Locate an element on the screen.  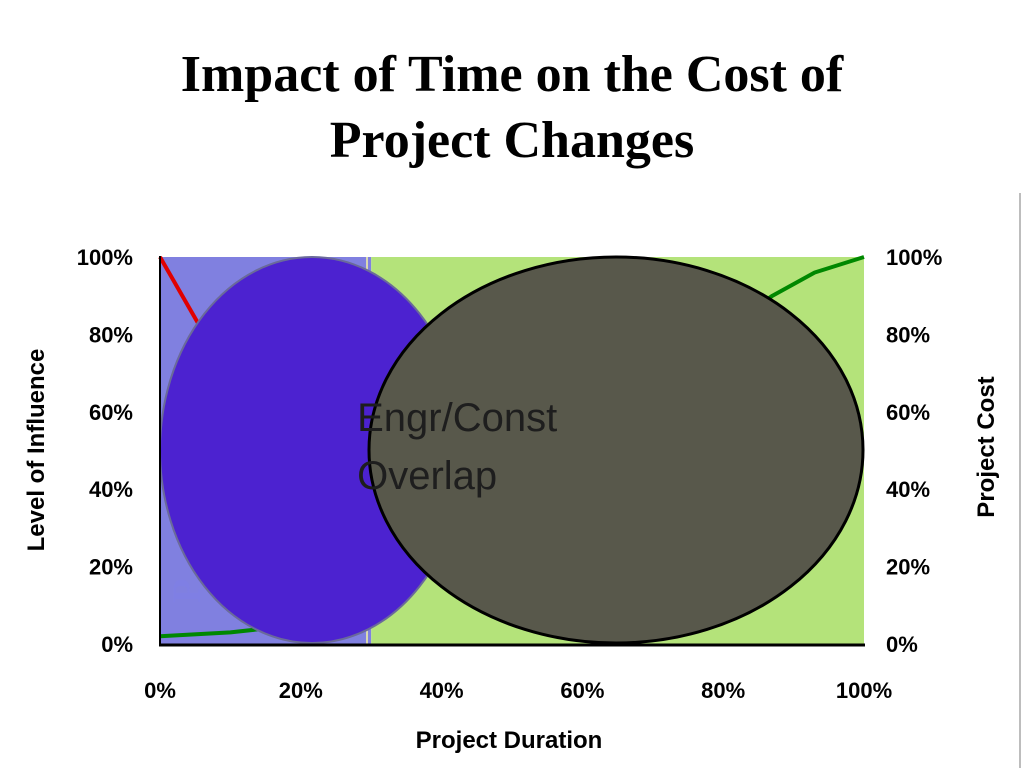
y-tick-right: 40% is located at coordinates (908, 489).